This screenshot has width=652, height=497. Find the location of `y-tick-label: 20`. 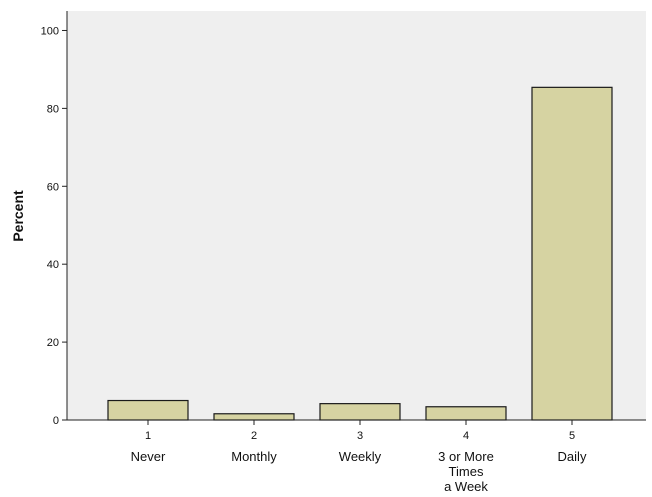

y-tick-label: 20 is located at coordinates (53, 343).